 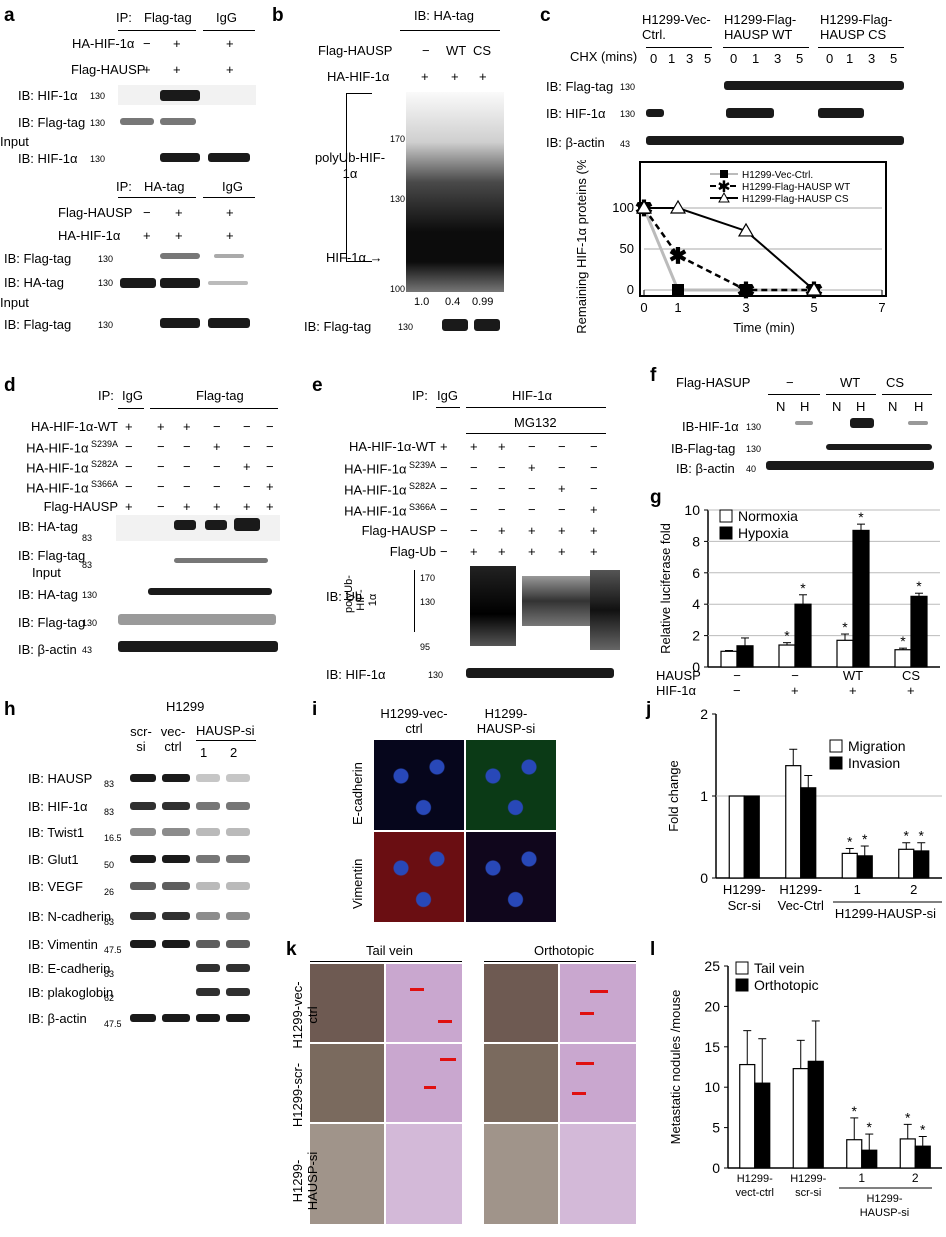 I want to click on b-blot, so click(x=455, y=192).